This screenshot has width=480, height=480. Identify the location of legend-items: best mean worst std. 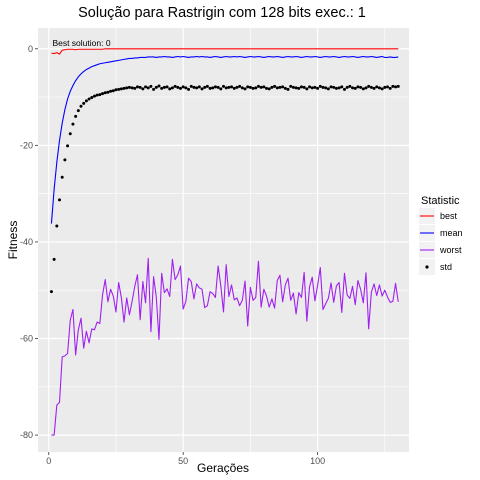
(441, 241).